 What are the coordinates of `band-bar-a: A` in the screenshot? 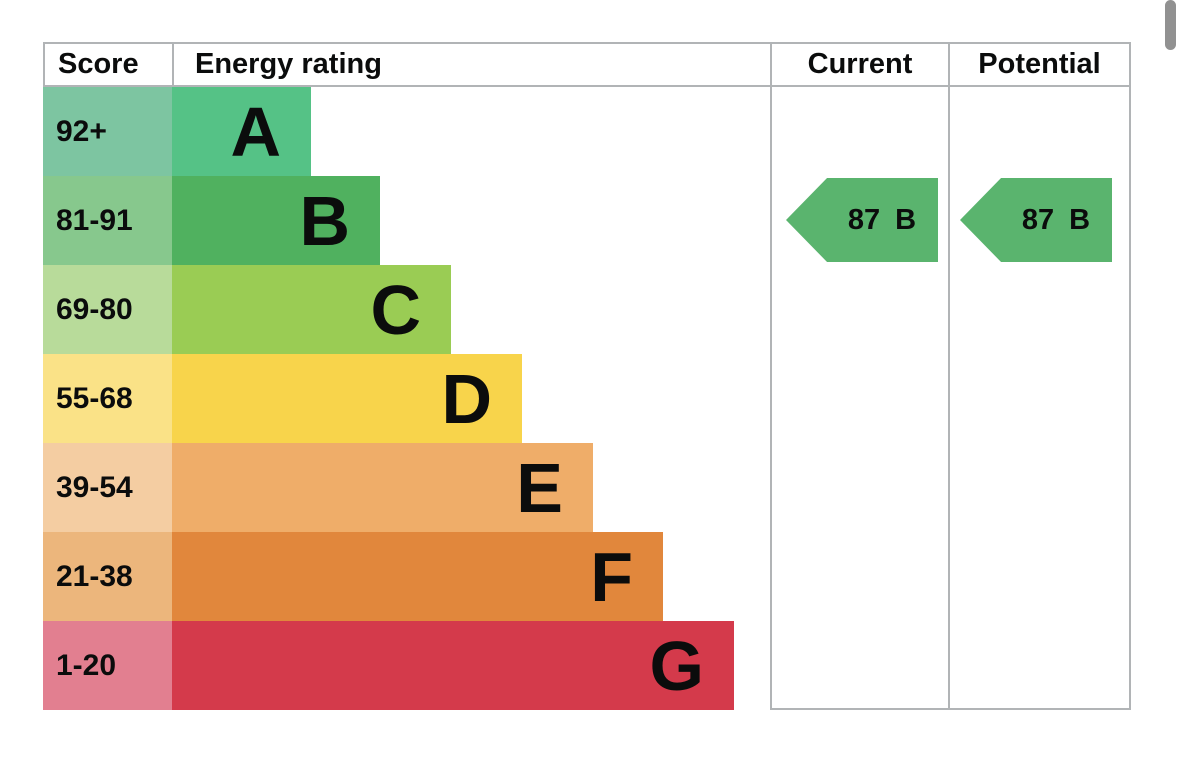 It's located at (241, 131).